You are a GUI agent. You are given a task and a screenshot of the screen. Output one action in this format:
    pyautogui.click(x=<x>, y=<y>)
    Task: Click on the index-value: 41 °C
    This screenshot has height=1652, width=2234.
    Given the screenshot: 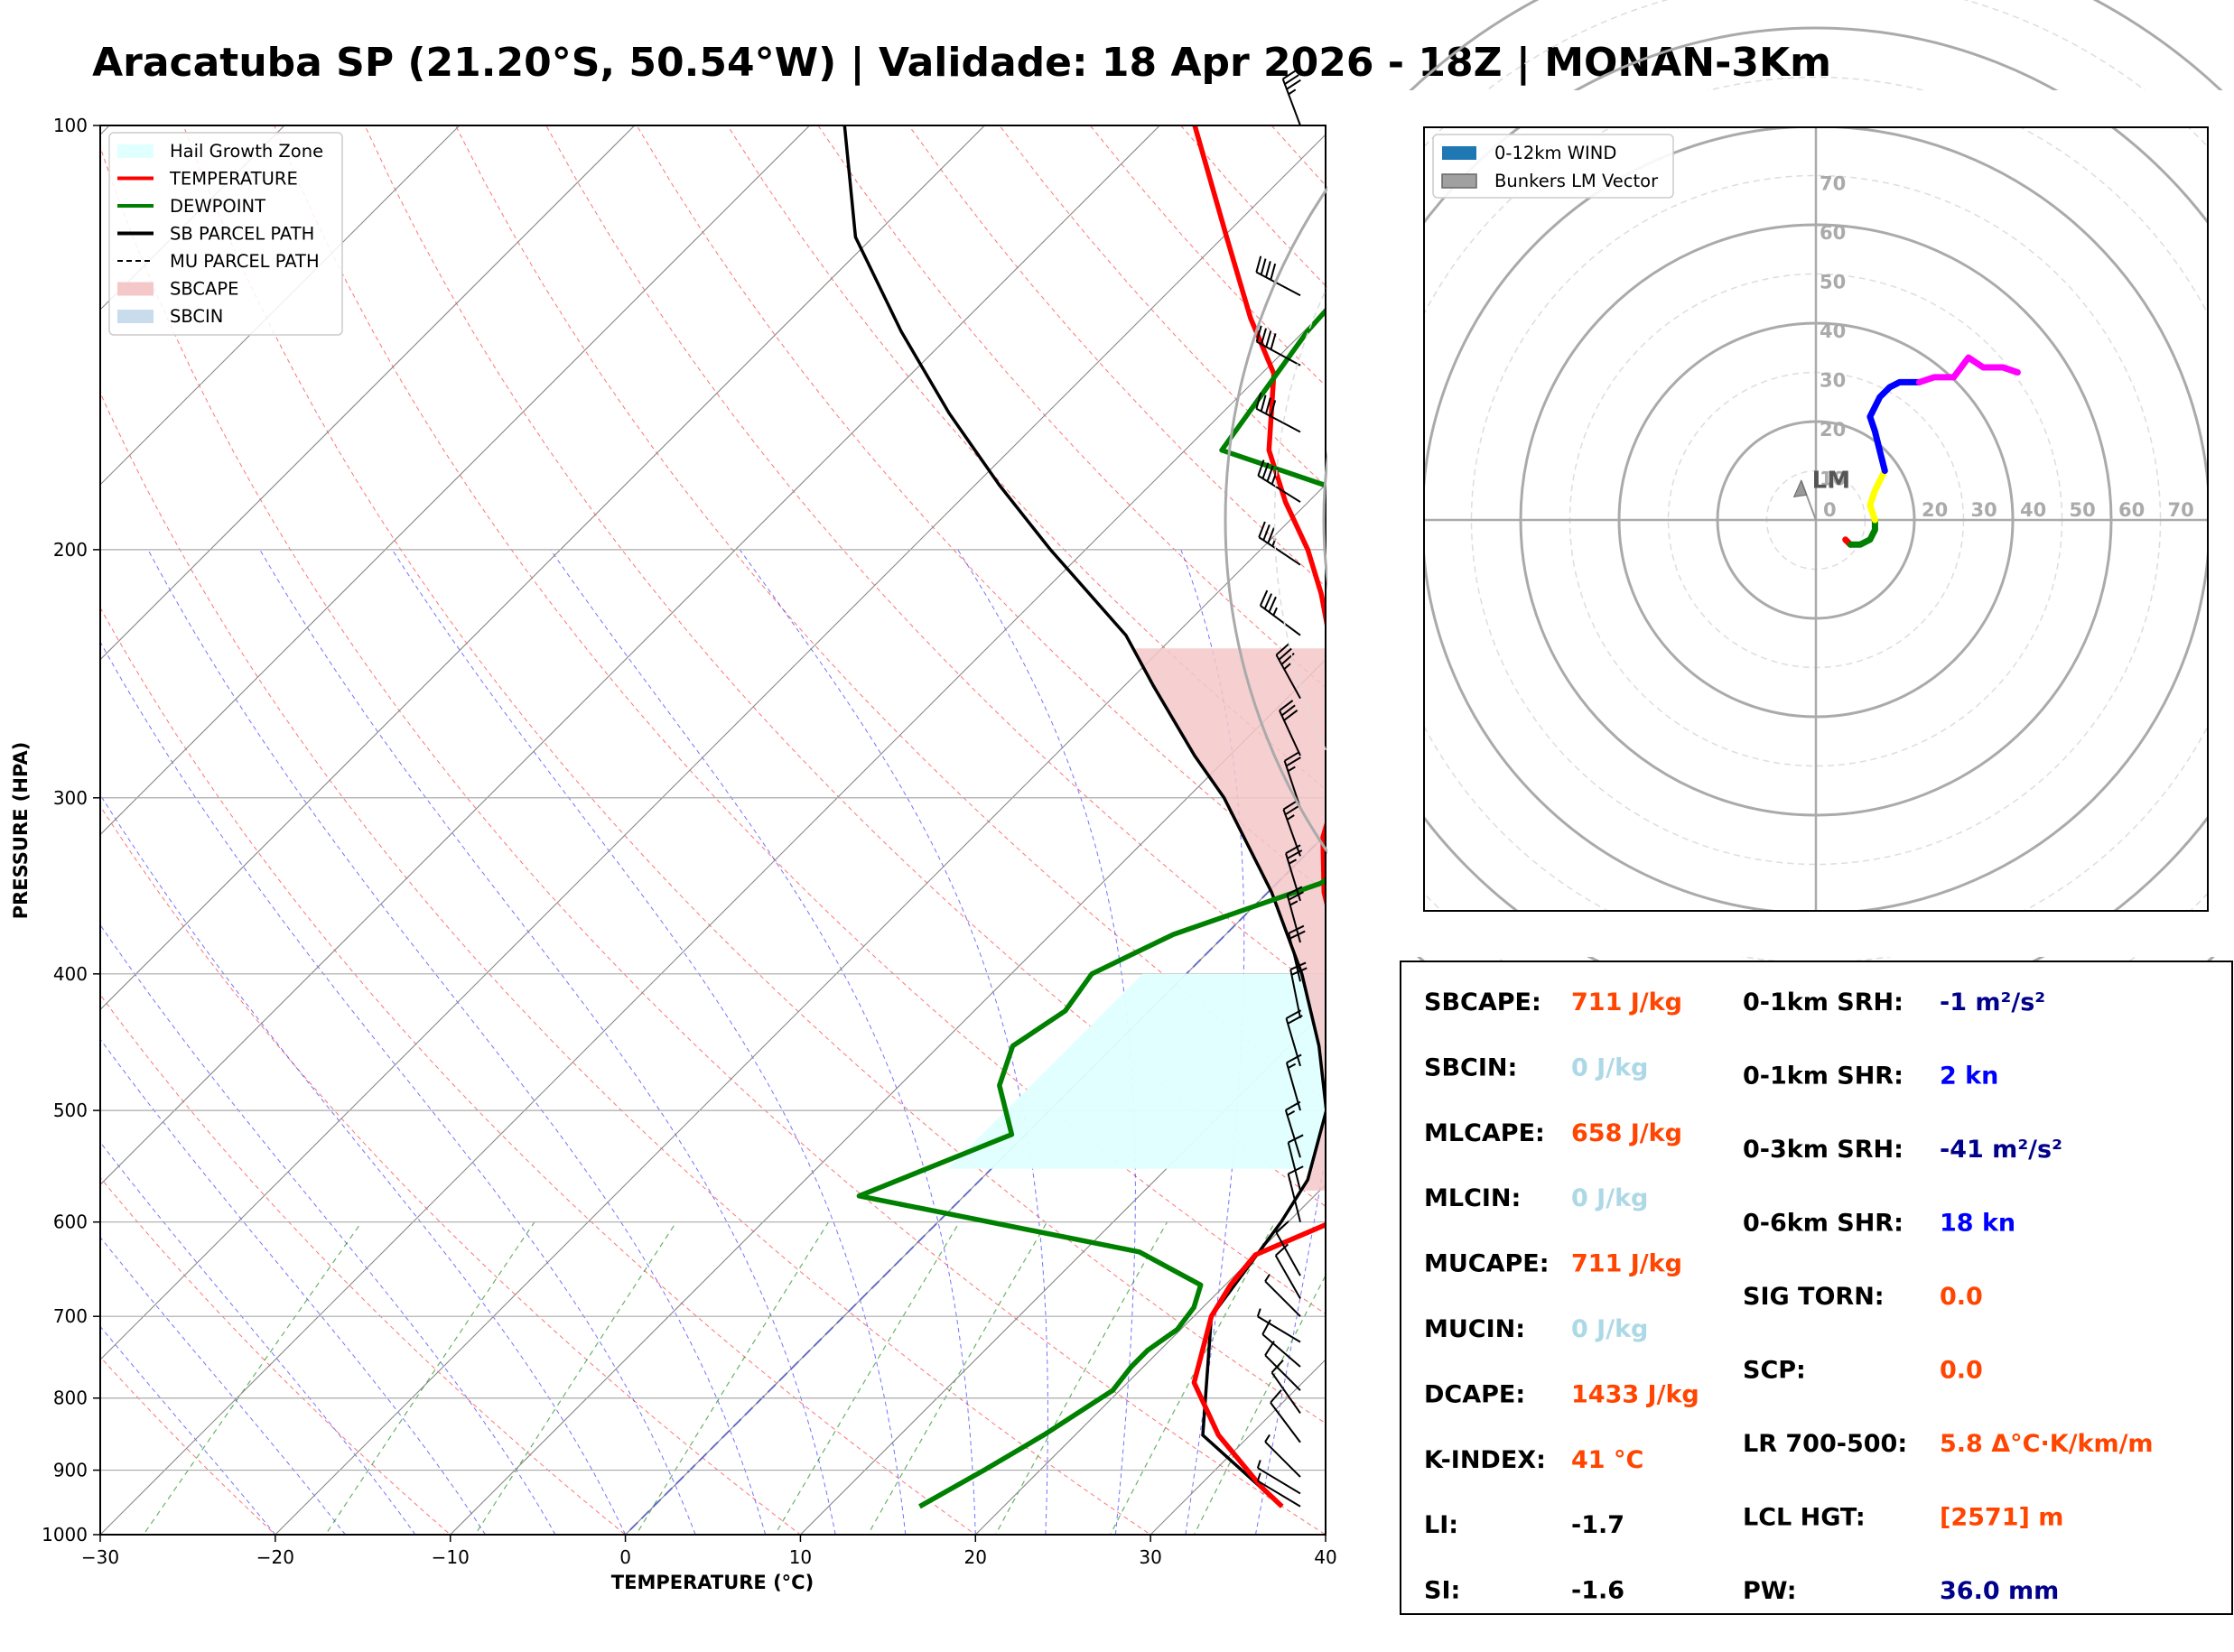 What is the action you would take?
    pyautogui.click(x=1607, y=1460)
    